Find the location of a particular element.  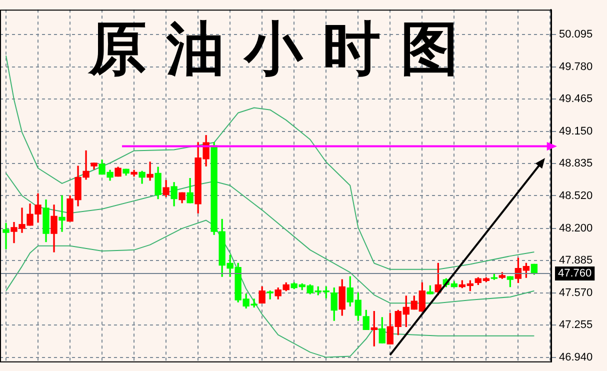

y-tick-label: 47.570 is located at coordinates (576, 292).